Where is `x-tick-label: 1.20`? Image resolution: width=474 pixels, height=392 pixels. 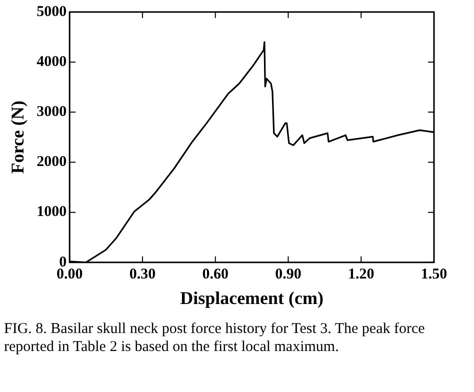
x-tick-label: 1.20 is located at coordinates (361, 274).